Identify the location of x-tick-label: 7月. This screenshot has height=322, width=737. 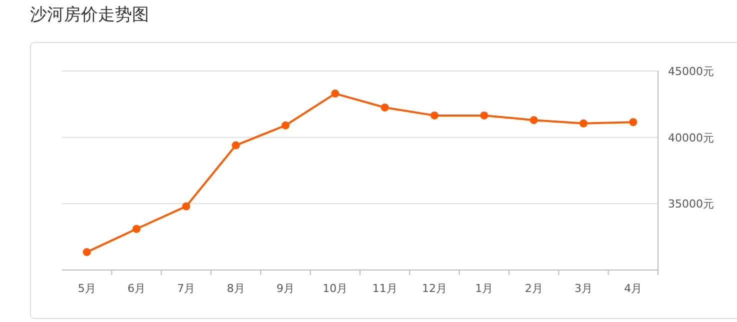
(186, 288).